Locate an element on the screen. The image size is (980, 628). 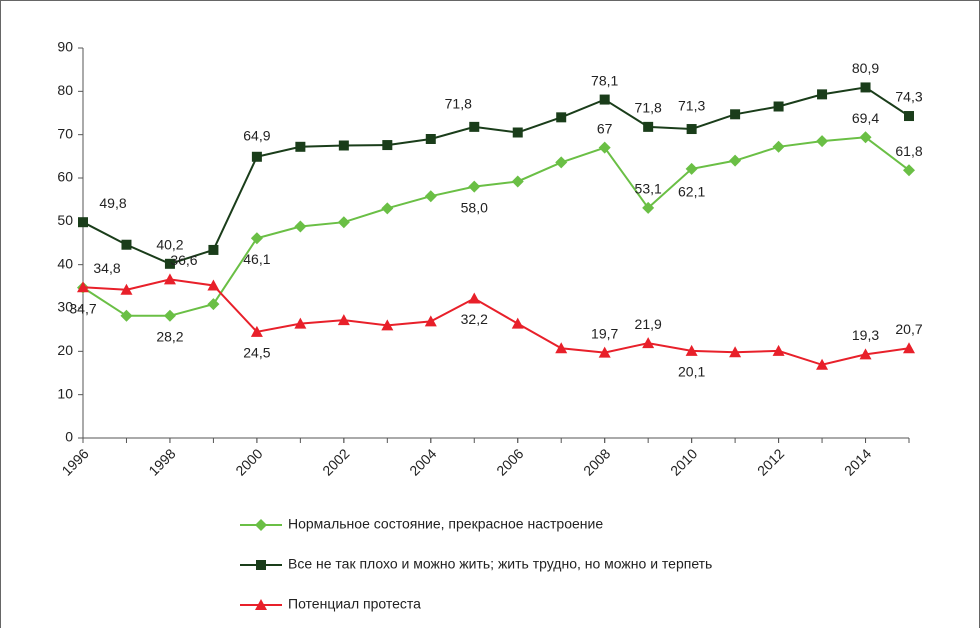
data-label: 80,9 is located at coordinates (865, 68).